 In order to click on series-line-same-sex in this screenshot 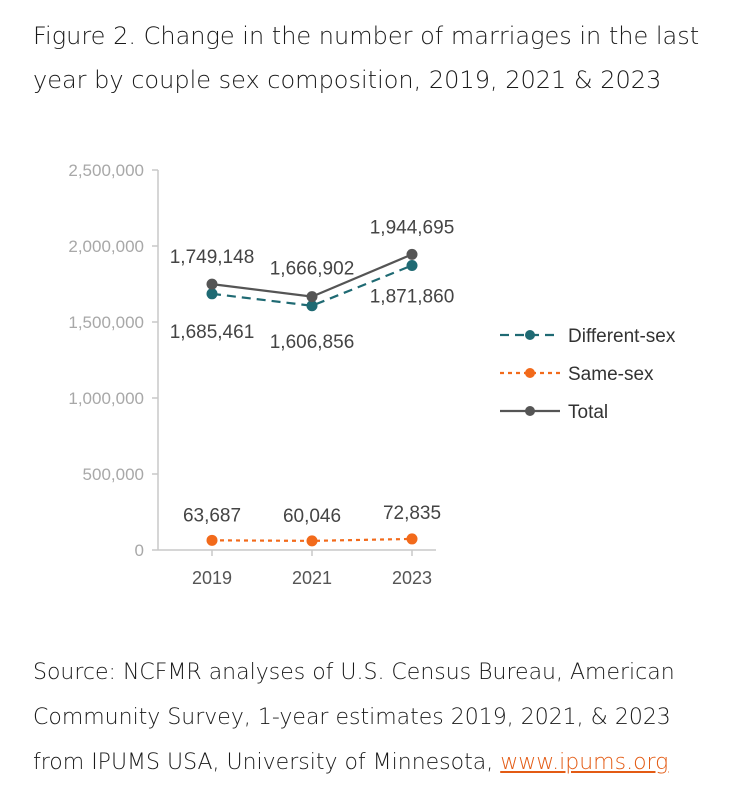, I will do `click(312, 539)`.